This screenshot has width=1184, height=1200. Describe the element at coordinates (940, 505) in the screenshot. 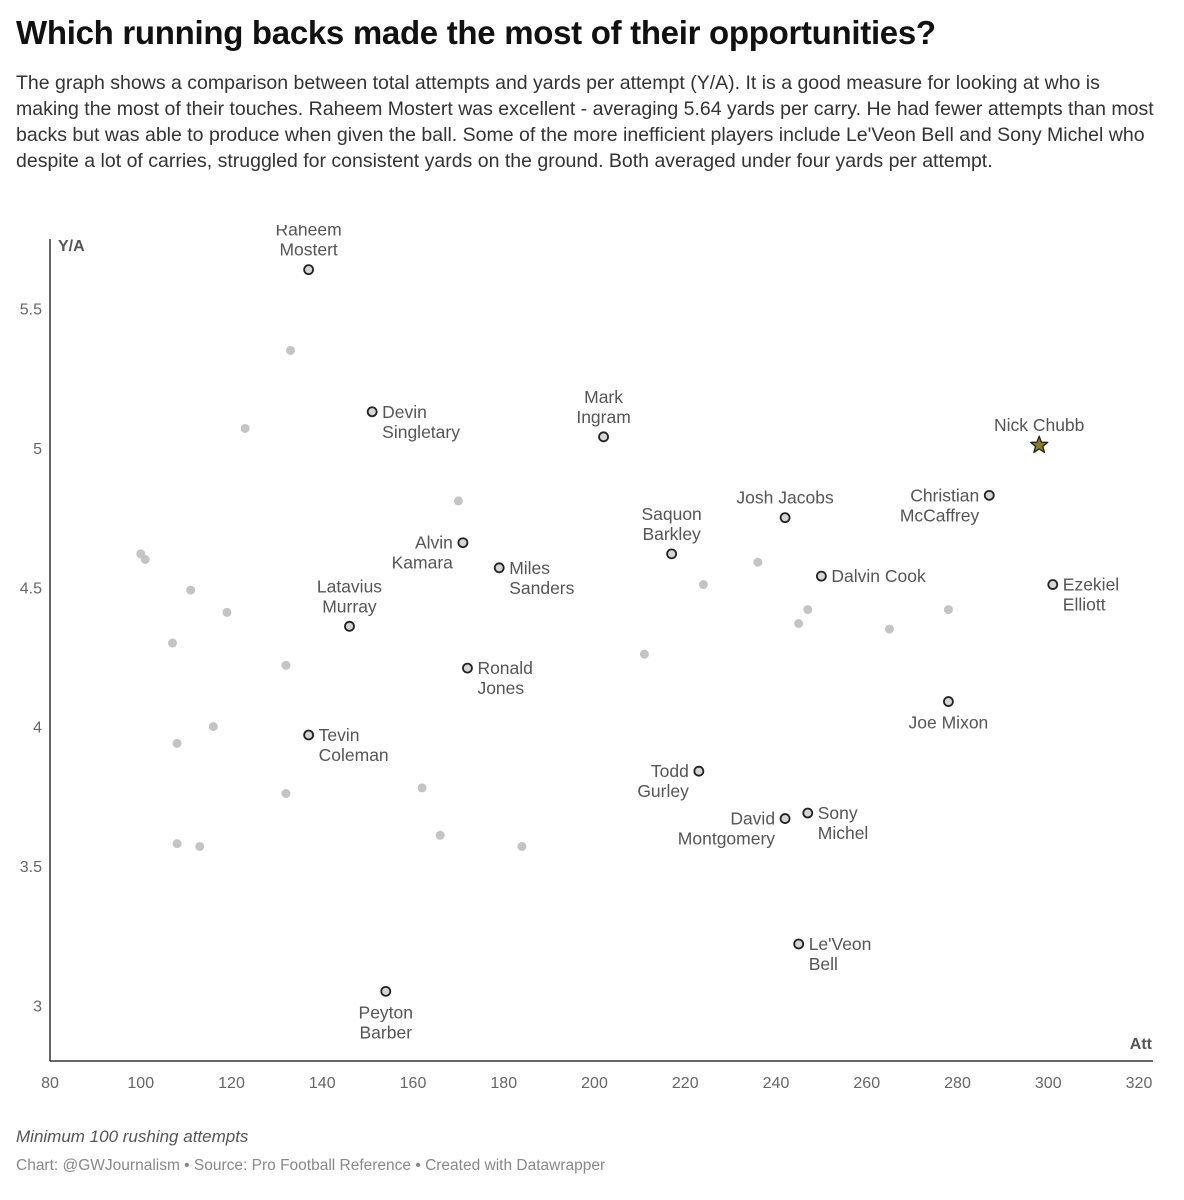

I see `label-christian-mccaffrey: Christian McCaffrey` at that location.